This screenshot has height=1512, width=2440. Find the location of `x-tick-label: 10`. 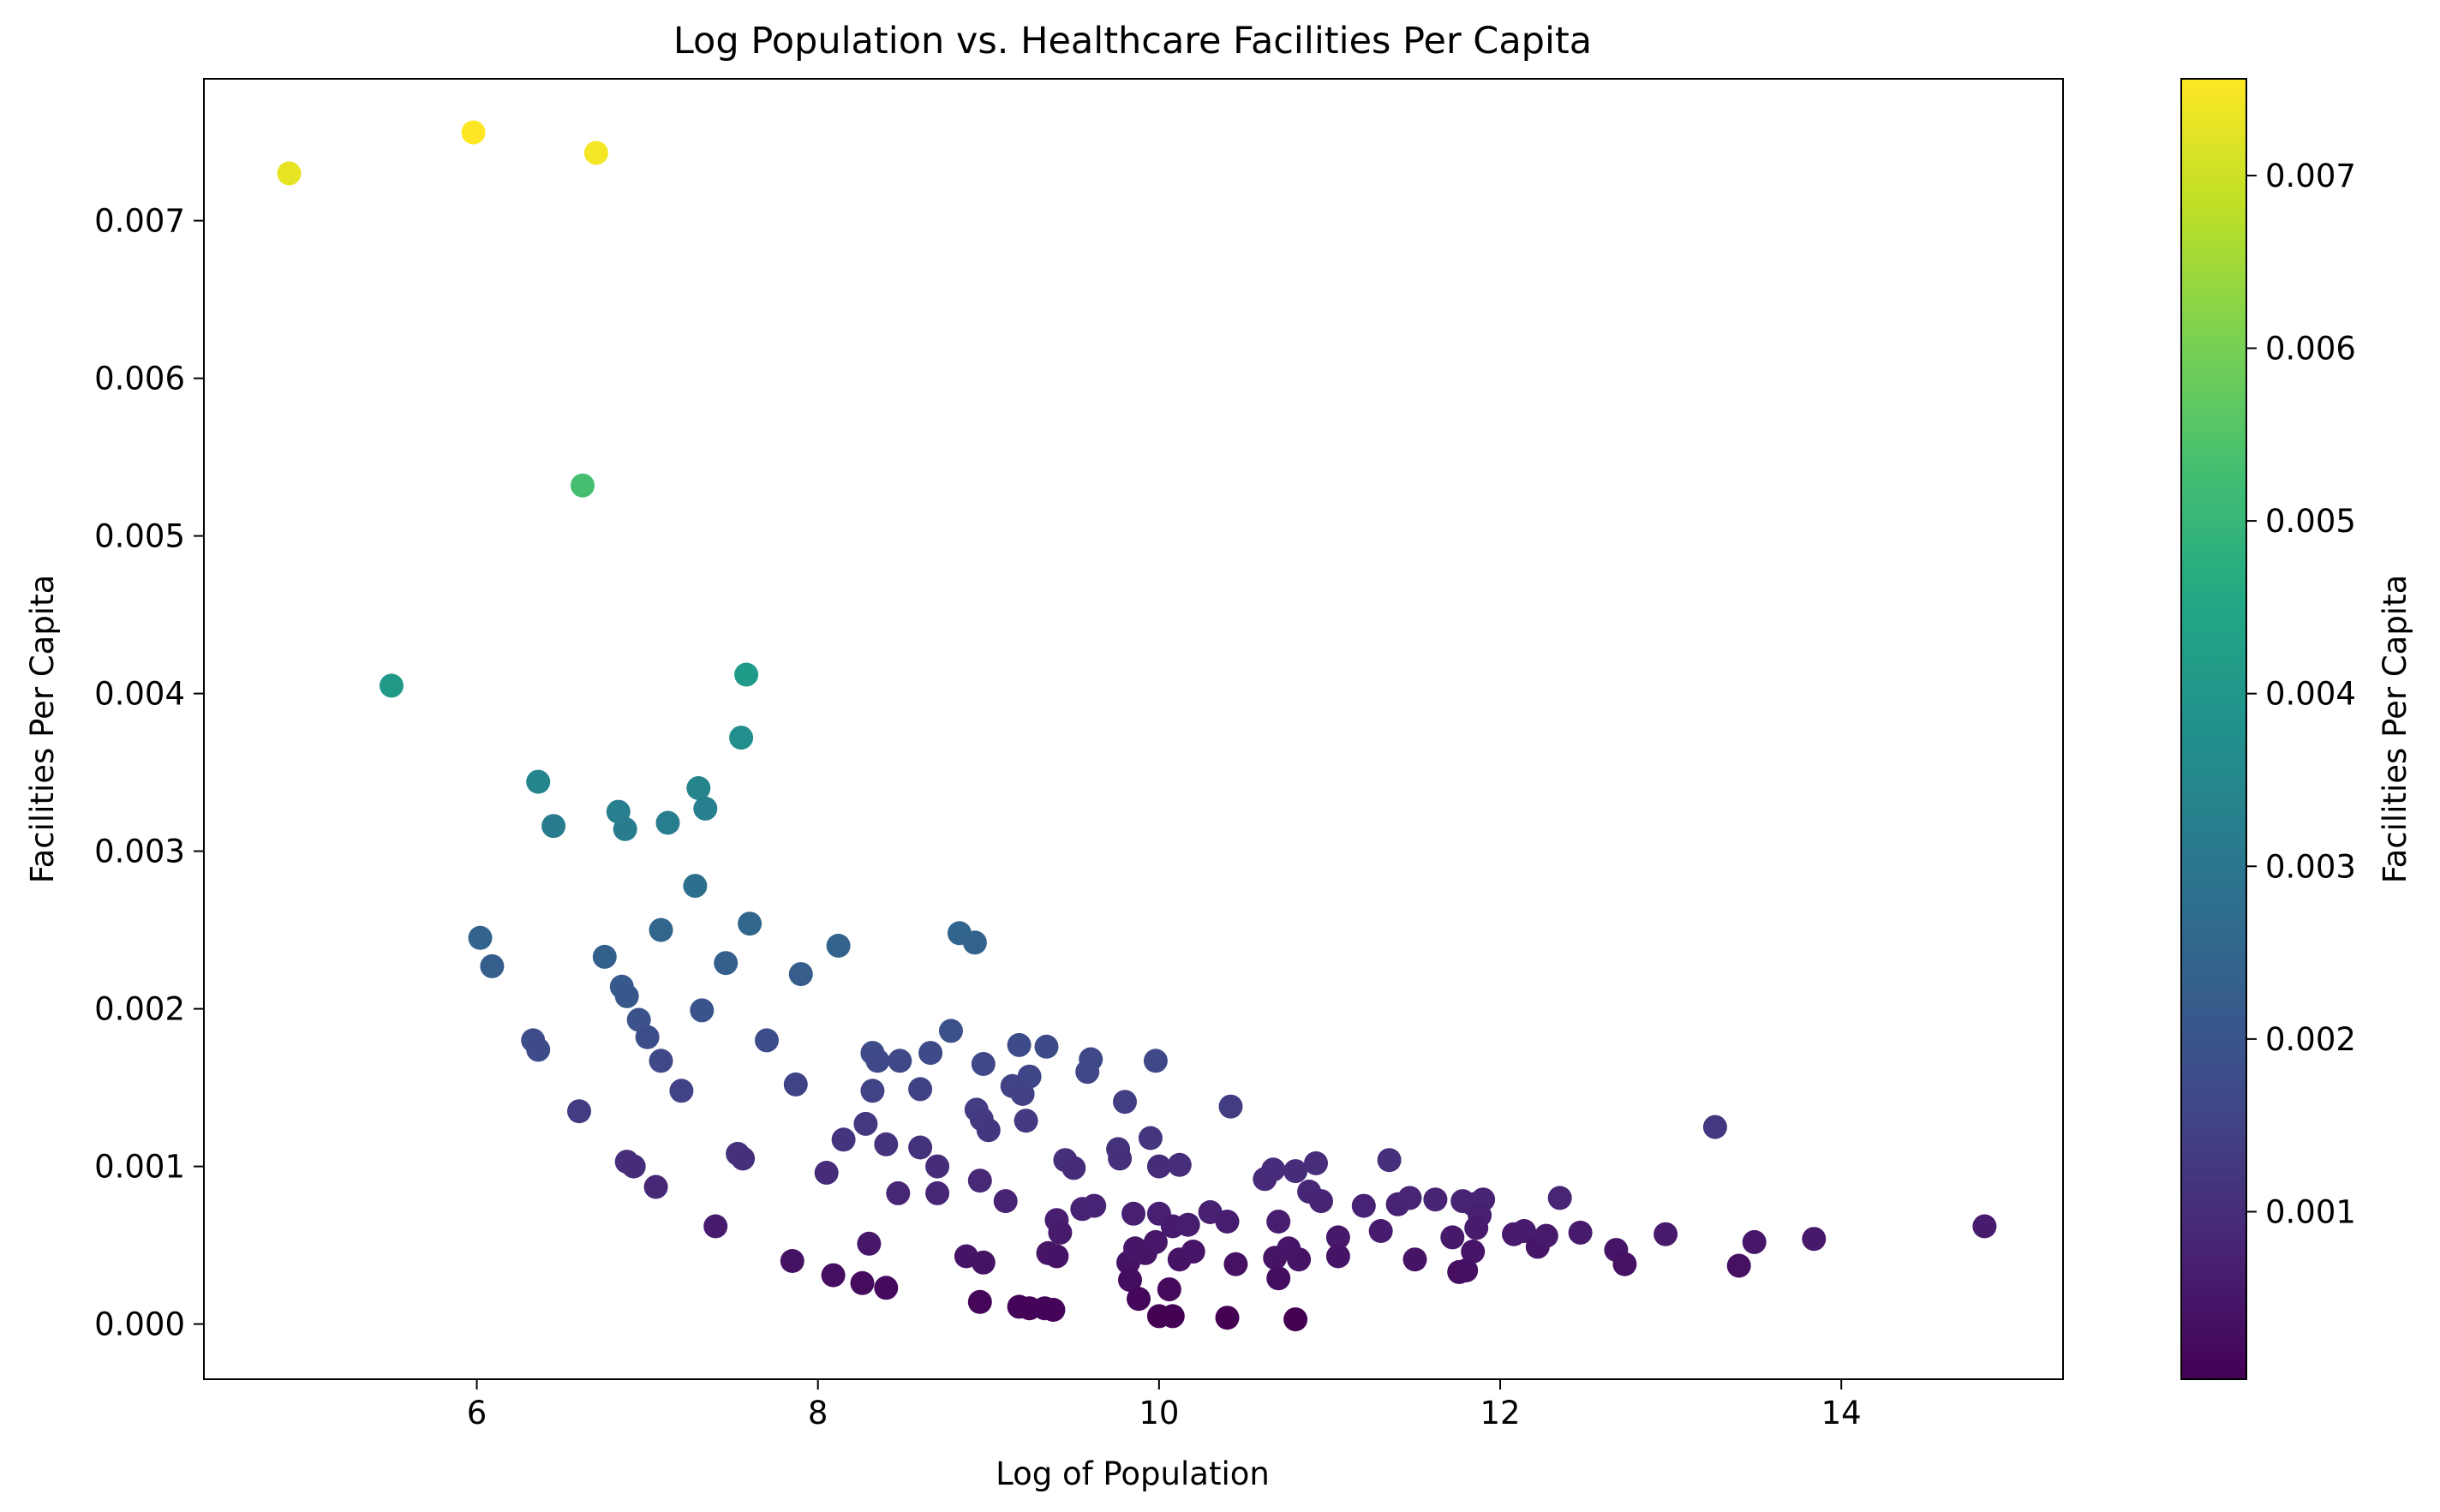

x-tick-label: 10 is located at coordinates (1159, 1413).